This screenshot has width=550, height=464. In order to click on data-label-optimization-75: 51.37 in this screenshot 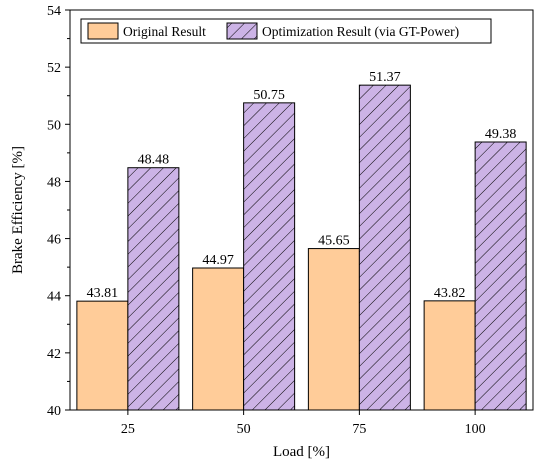, I will do `click(385, 77)`.